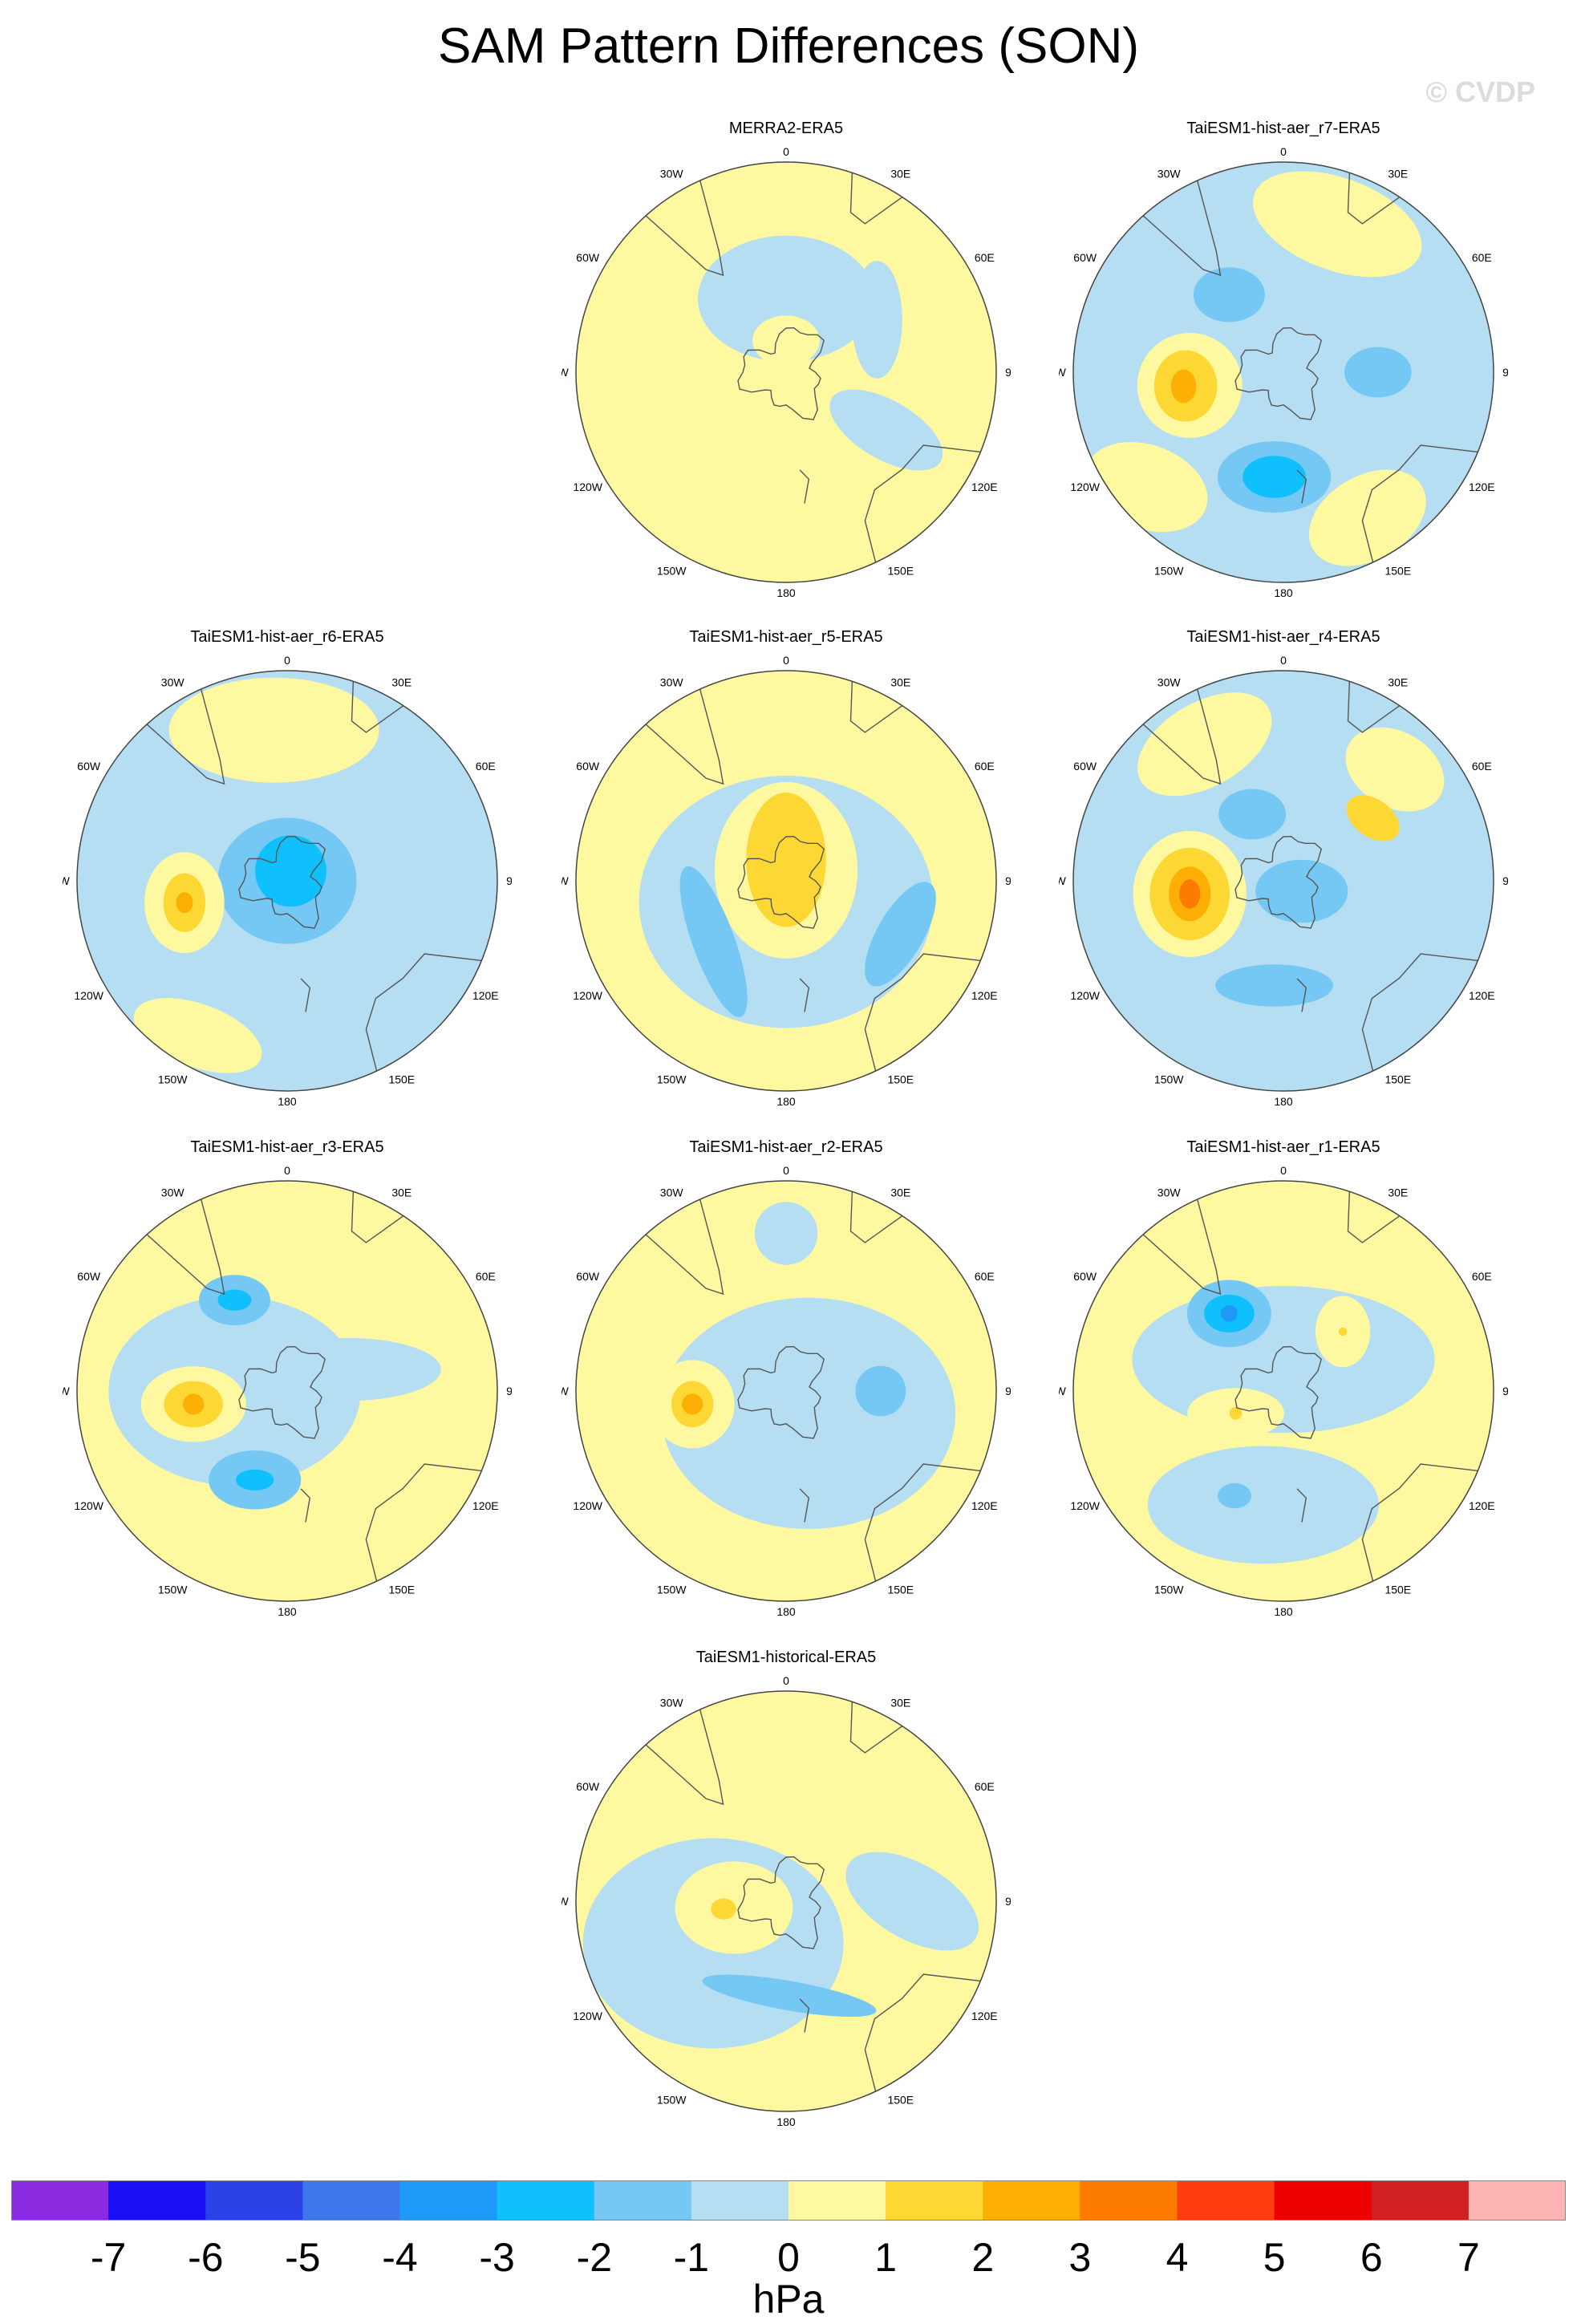  What do you see at coordinates (786, 637) in the screenshot?
I see `panel-title: TaiESM1-hist-aer_r5-ERA5` at bounding box center [786, 637].